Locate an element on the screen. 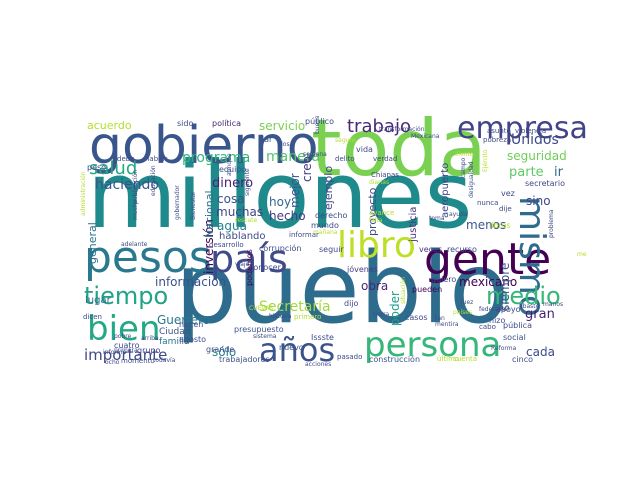 This screenshot has height=480, width=640. word-primera: primera is located at coordinates (126, 350).